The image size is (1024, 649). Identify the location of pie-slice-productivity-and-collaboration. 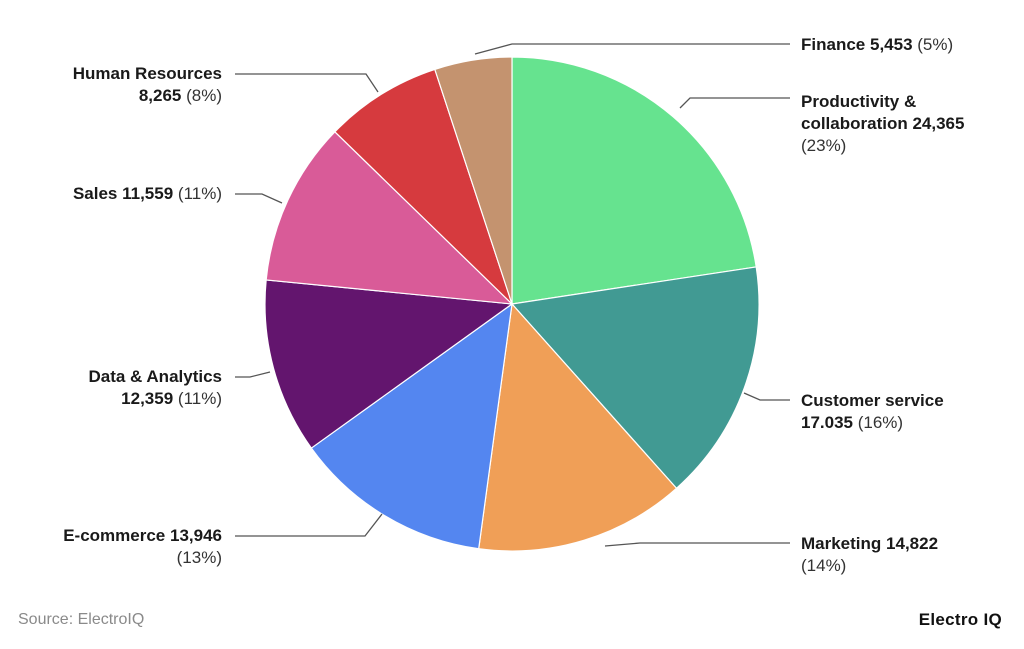
(634, 180).